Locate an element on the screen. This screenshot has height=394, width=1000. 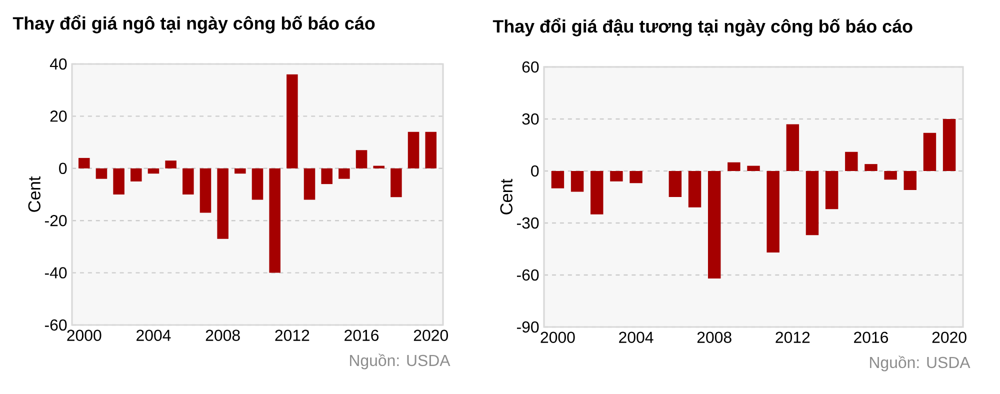
y-tick-label: 60 is located at coordinates (530, 67).